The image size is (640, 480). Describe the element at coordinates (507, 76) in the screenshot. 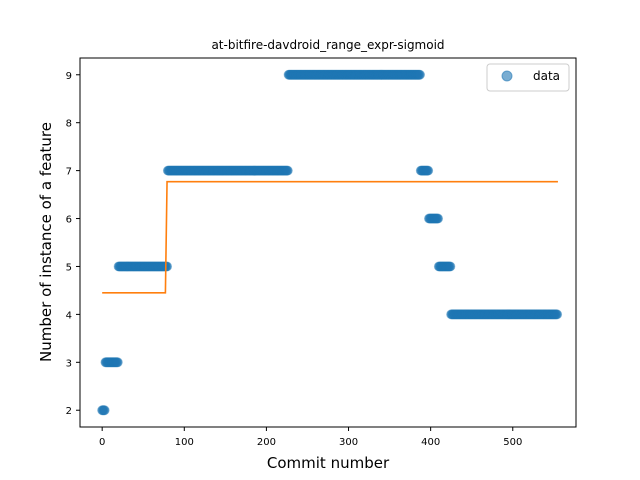

I see `legend-marker-data` at that location.